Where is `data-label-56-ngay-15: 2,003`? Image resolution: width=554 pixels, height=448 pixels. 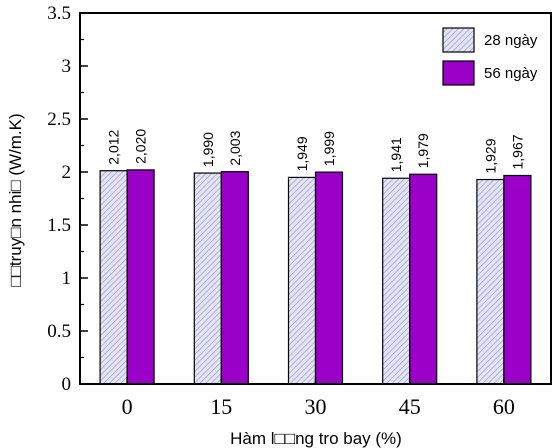
data-label-56-ngay-15: 2,003 is located at coordinates (235, 147).